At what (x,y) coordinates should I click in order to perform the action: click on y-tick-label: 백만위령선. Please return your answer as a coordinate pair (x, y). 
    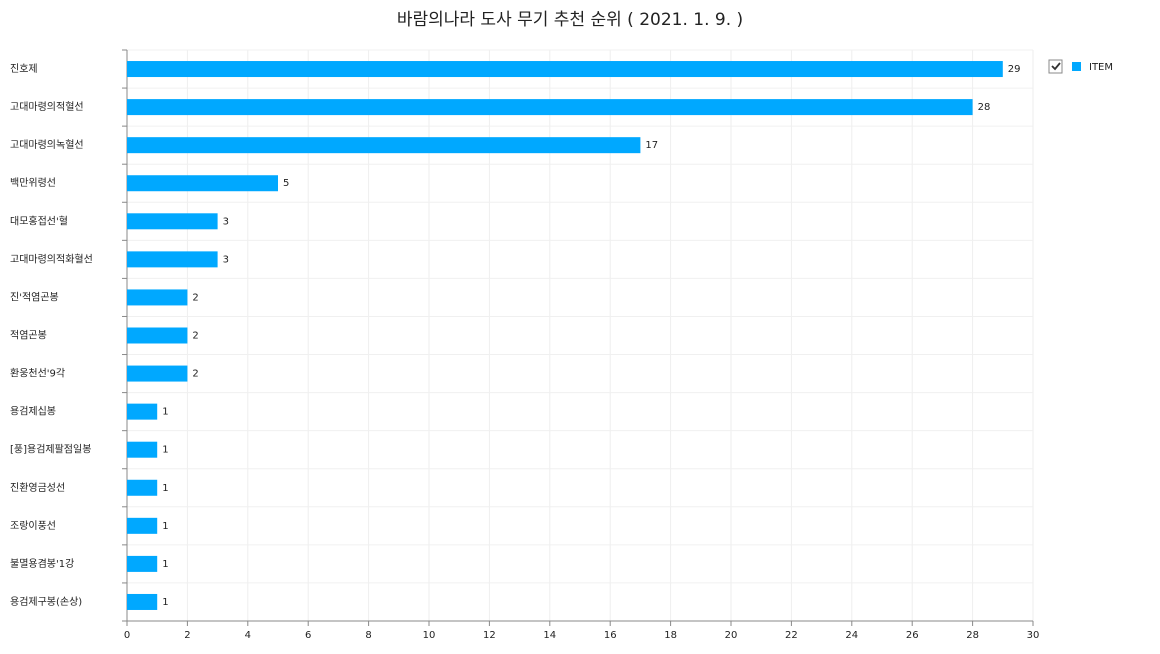
    Looking at the image, I should click on (33, 182).